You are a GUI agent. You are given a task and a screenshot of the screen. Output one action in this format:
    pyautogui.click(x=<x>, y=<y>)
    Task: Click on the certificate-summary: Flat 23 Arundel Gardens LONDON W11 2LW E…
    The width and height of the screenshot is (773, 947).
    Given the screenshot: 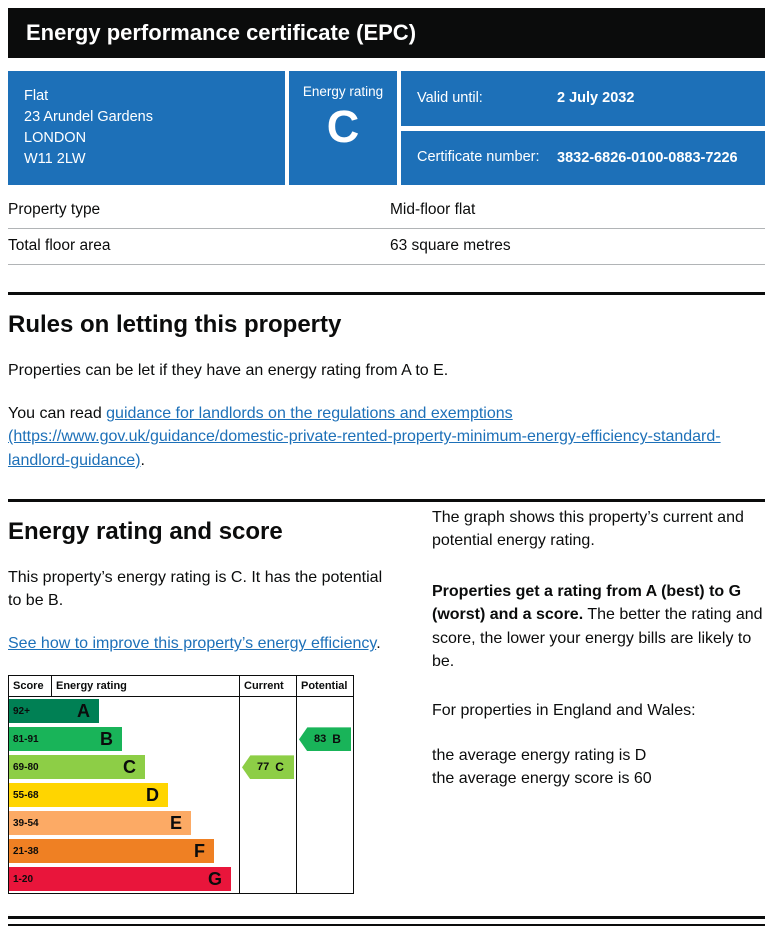 What is the action you would take?
    pyautogui.click(x=386, y=128)
    